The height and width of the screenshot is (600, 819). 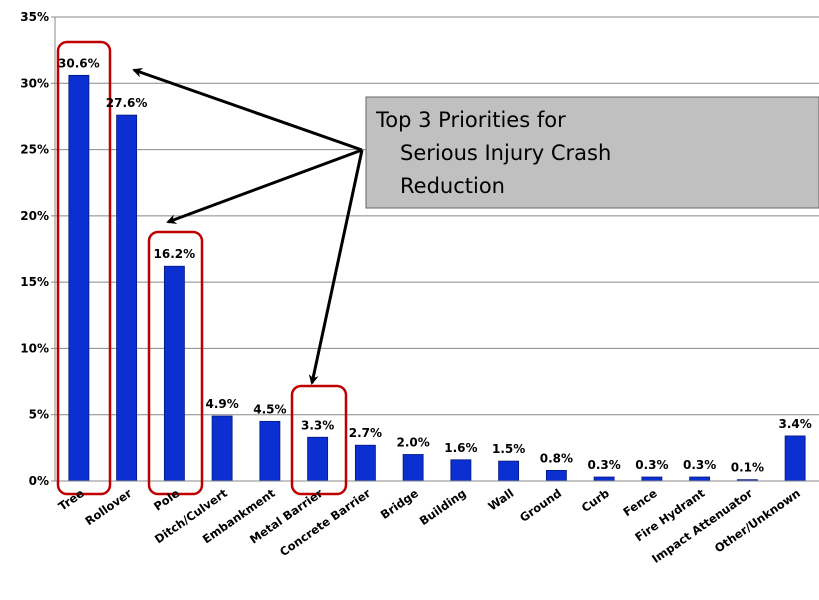 I want to click on annotation: Serious Injury Crash, so click(x=505, y=153).